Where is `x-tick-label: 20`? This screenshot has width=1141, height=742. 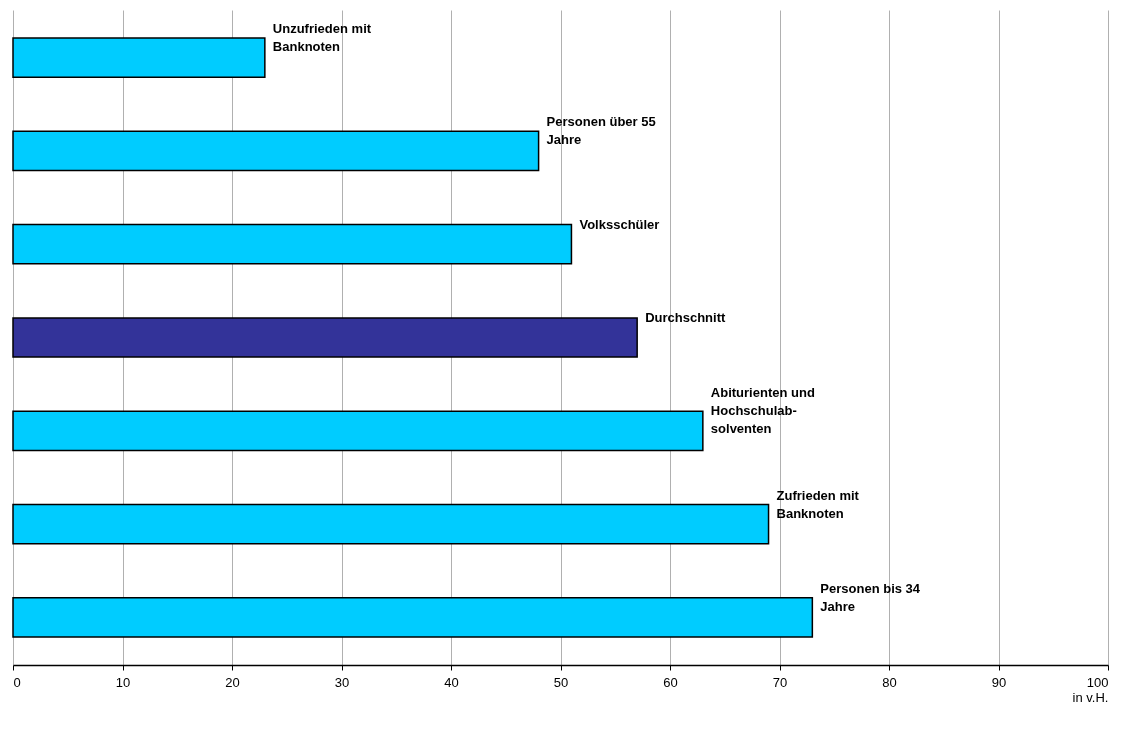 x-tick-label: 20 is located at coordinates (232, 682).